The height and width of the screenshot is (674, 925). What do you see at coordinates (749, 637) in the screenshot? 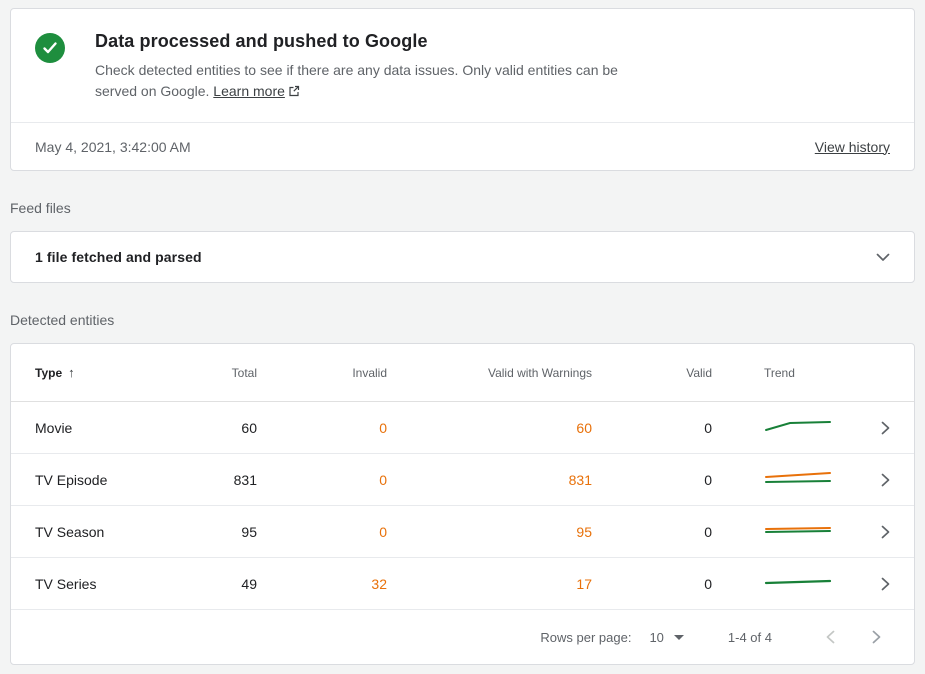
I see `pagination-range-label: 1-4 of 4` at bounding box center [749, 637].